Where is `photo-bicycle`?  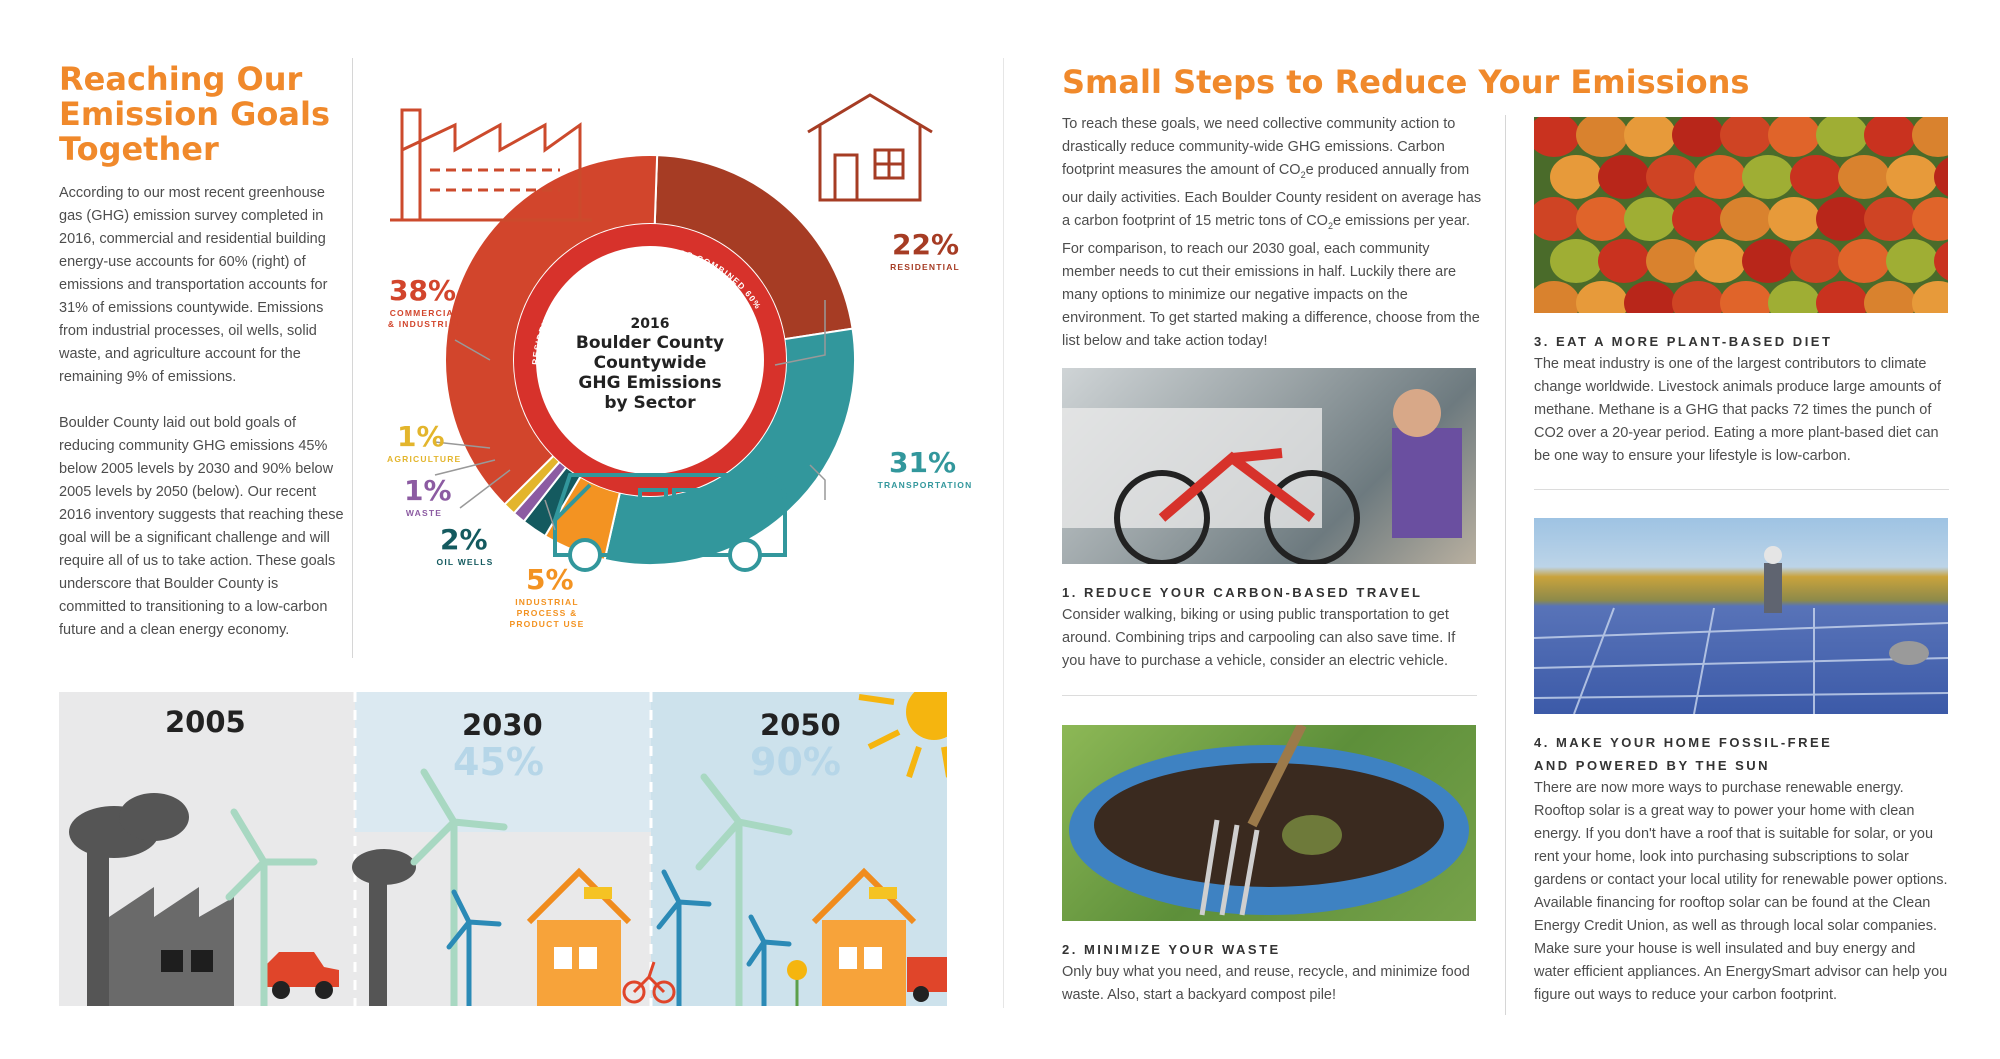 photo-bicycle is located at coordinates (1269, 466).